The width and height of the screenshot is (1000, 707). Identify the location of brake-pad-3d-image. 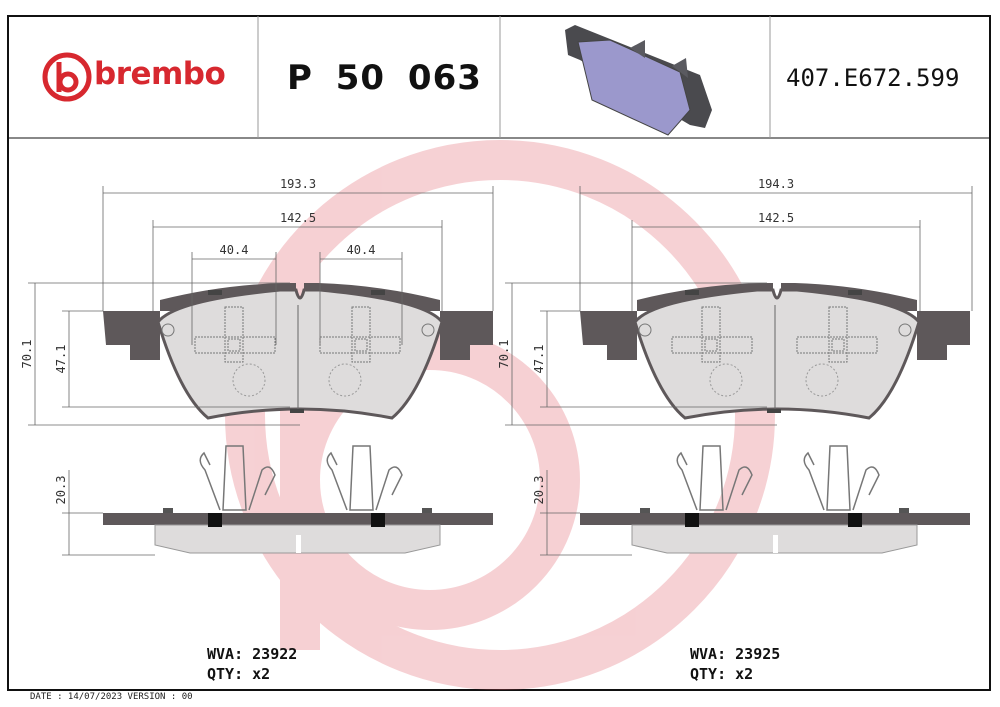
(638, 80).